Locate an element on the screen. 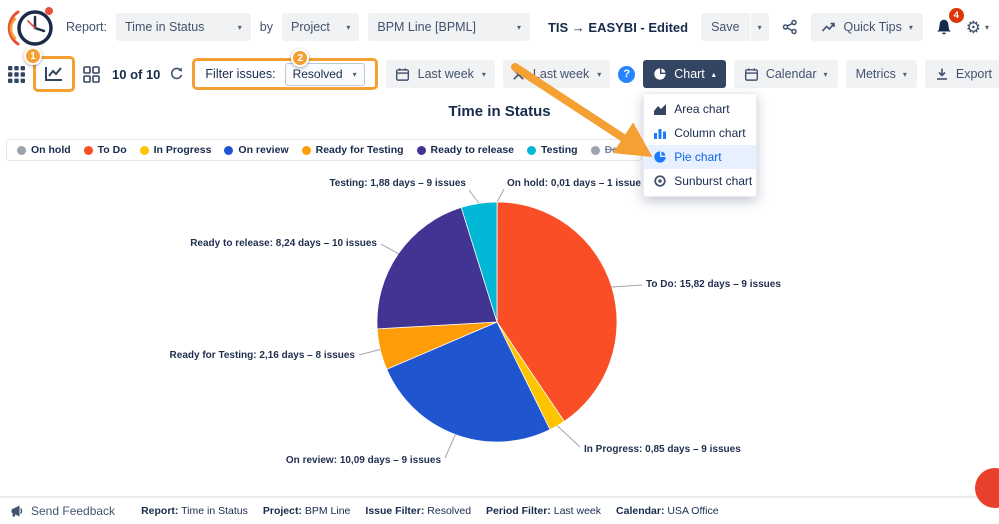  summary-calendar: Calendar: USA Office is located at coordinates (667, 511).